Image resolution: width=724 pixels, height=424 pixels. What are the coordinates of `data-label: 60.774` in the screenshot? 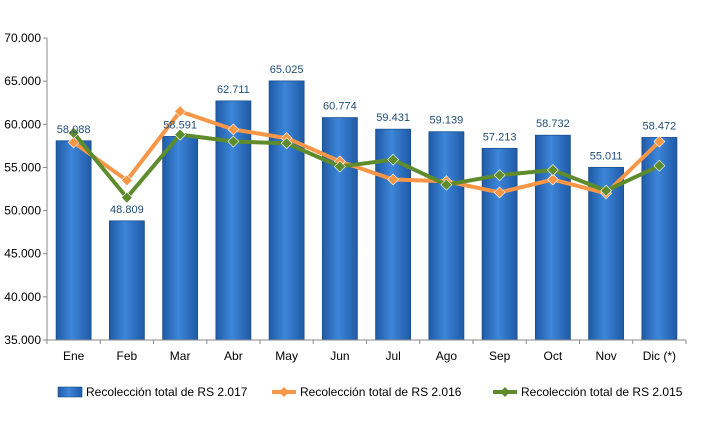 It's located at (340, 107).